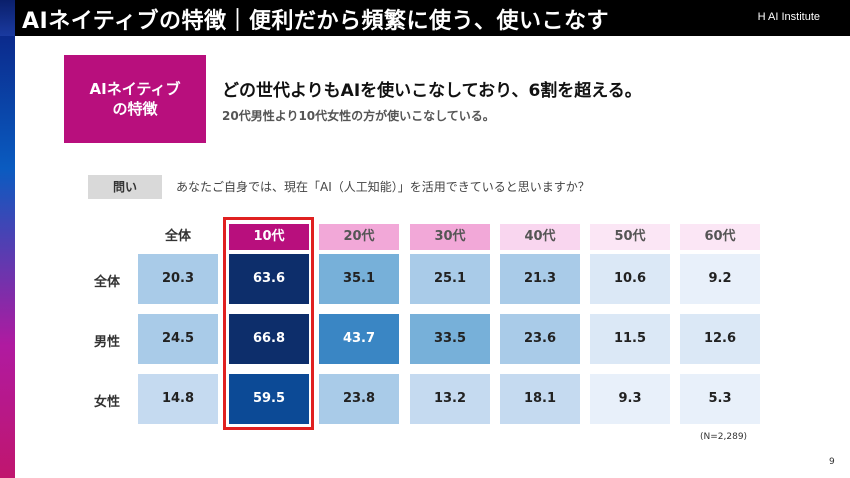  What do you see at coordinates (7, 257) in the screenshot?
I see `left-gradient-strip` at bounding box center [7, 257].